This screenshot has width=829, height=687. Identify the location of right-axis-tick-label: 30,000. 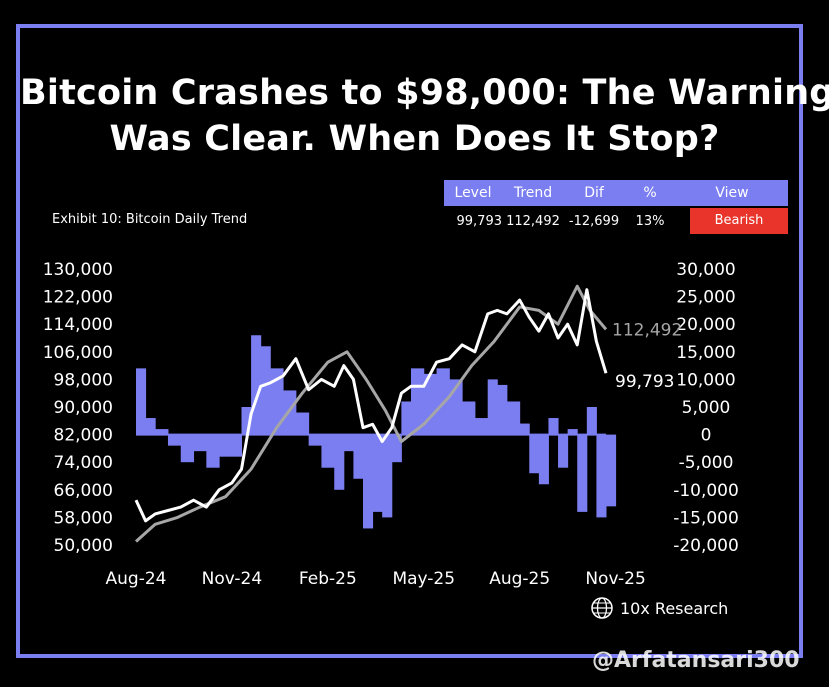
(705, 270).